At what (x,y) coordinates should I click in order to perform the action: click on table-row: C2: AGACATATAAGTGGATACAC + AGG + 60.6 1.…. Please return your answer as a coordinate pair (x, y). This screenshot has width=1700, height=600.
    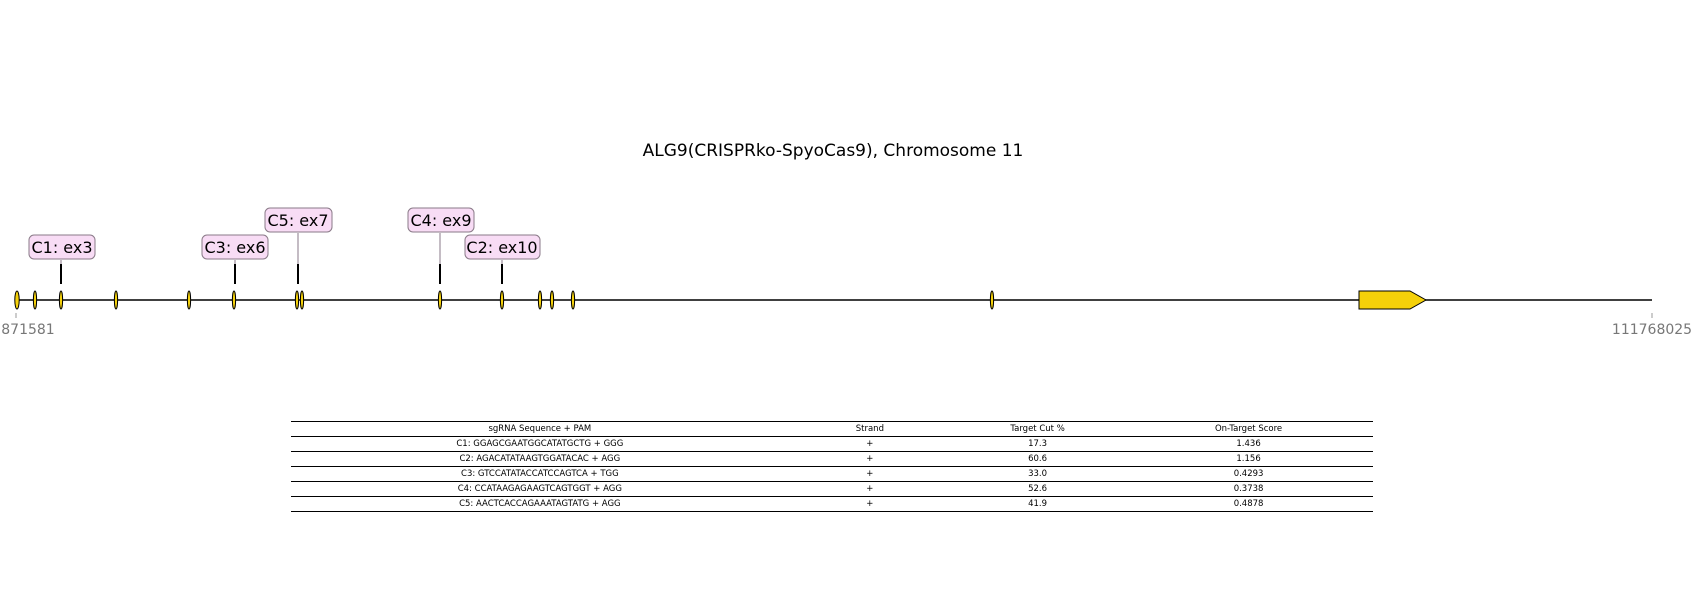
    Looking at the image, I should click on (832, 459).